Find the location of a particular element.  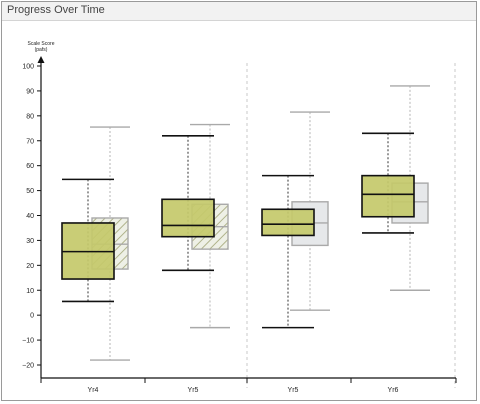

x-axis: Yr4 Yr5 Yr5 Yr6 is located at coordinates (248, 385).